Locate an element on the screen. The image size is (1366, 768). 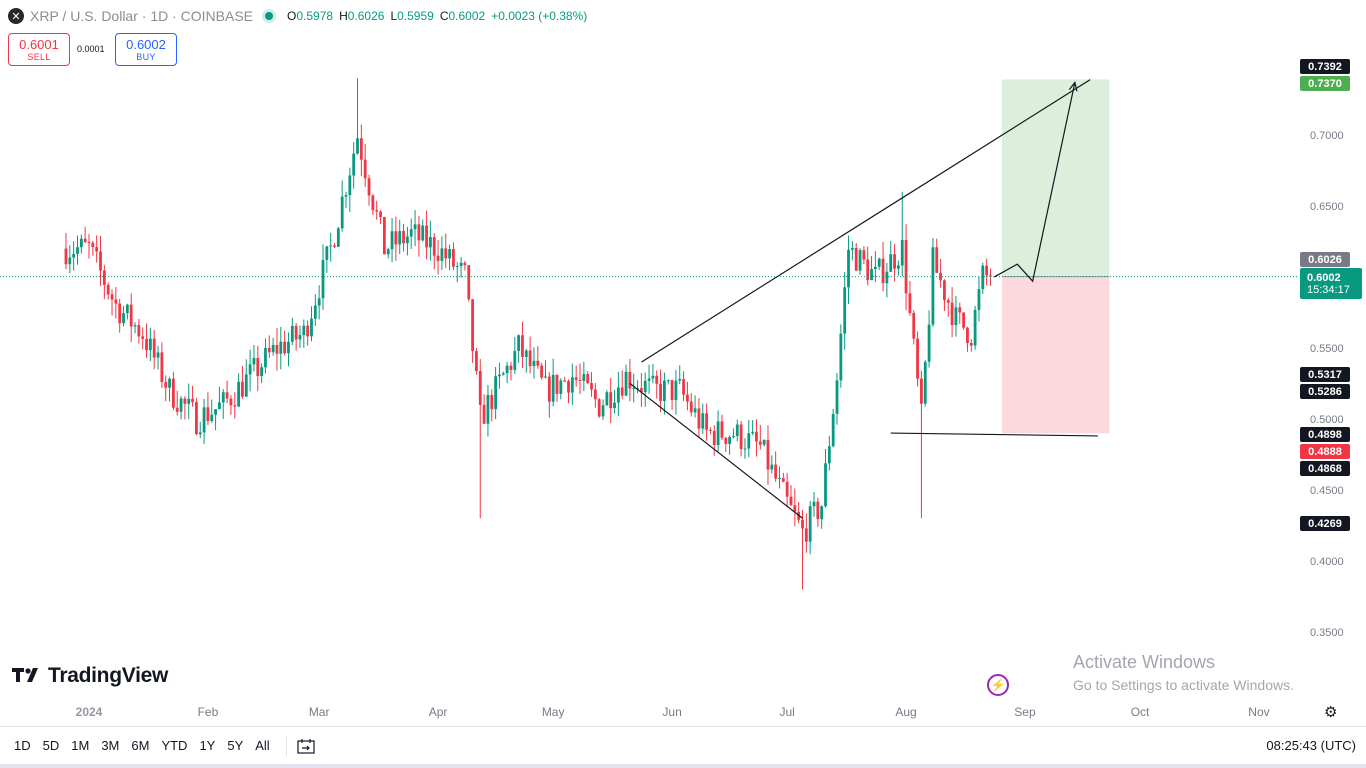
x-tick-label: Mar is located at coordinates (319, 712).